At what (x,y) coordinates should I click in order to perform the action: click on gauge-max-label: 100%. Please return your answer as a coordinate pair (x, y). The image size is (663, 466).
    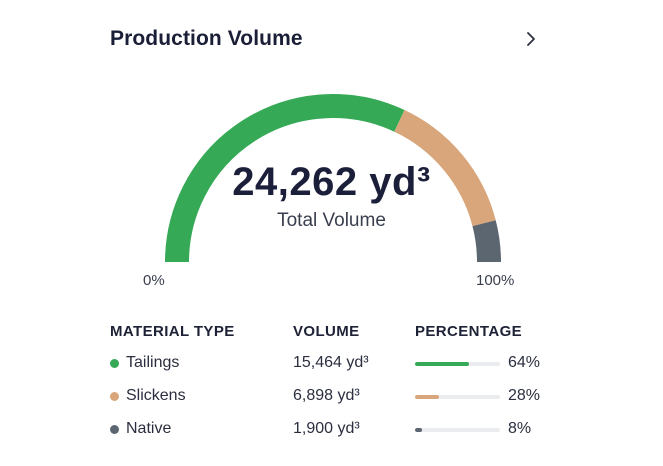
    Looking at the image, I should click on (495, 280).